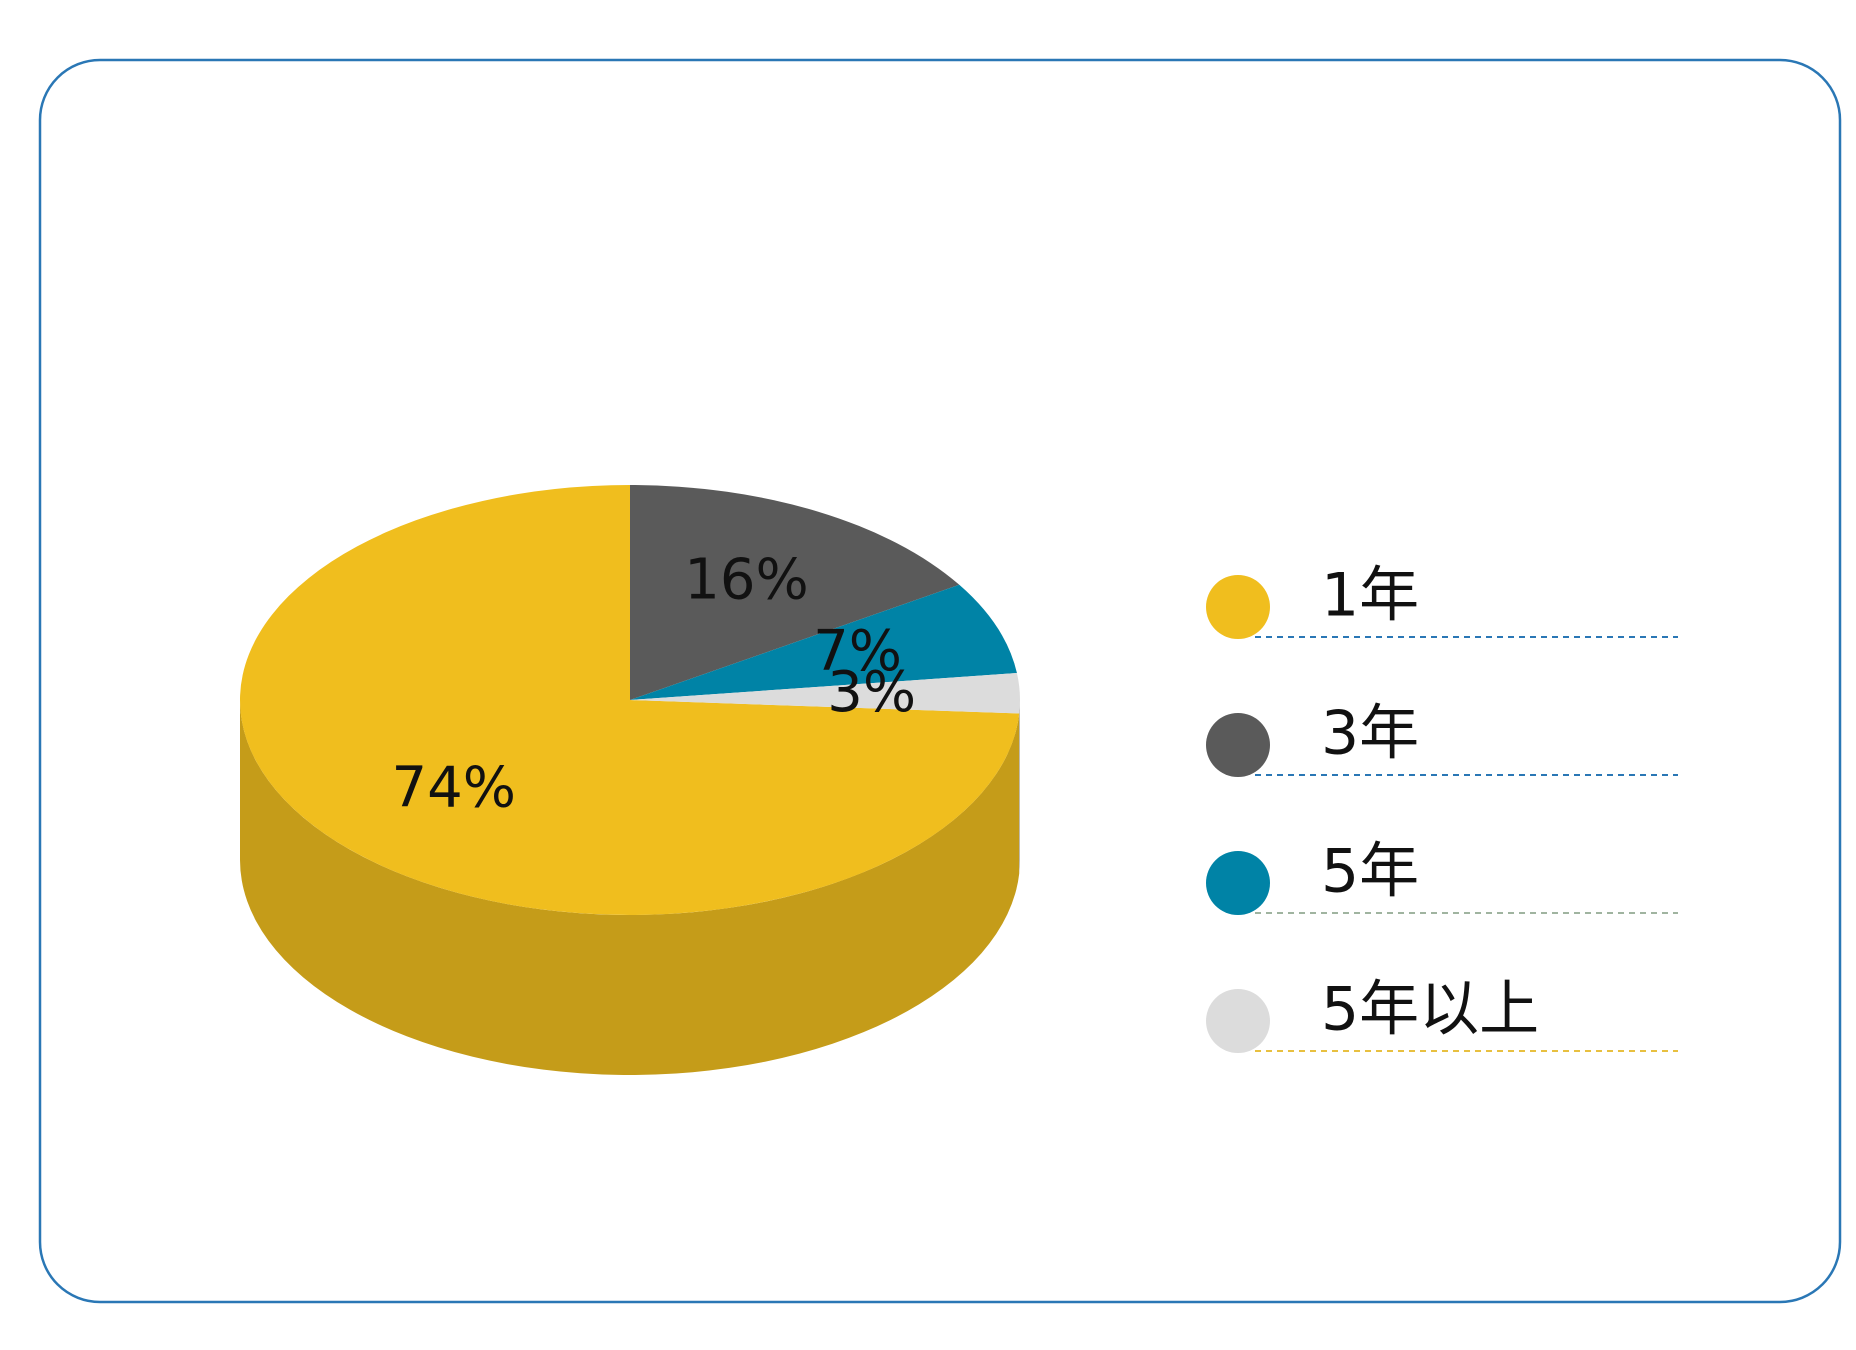  I want to click on data-label: 7%, so click(857, 651).